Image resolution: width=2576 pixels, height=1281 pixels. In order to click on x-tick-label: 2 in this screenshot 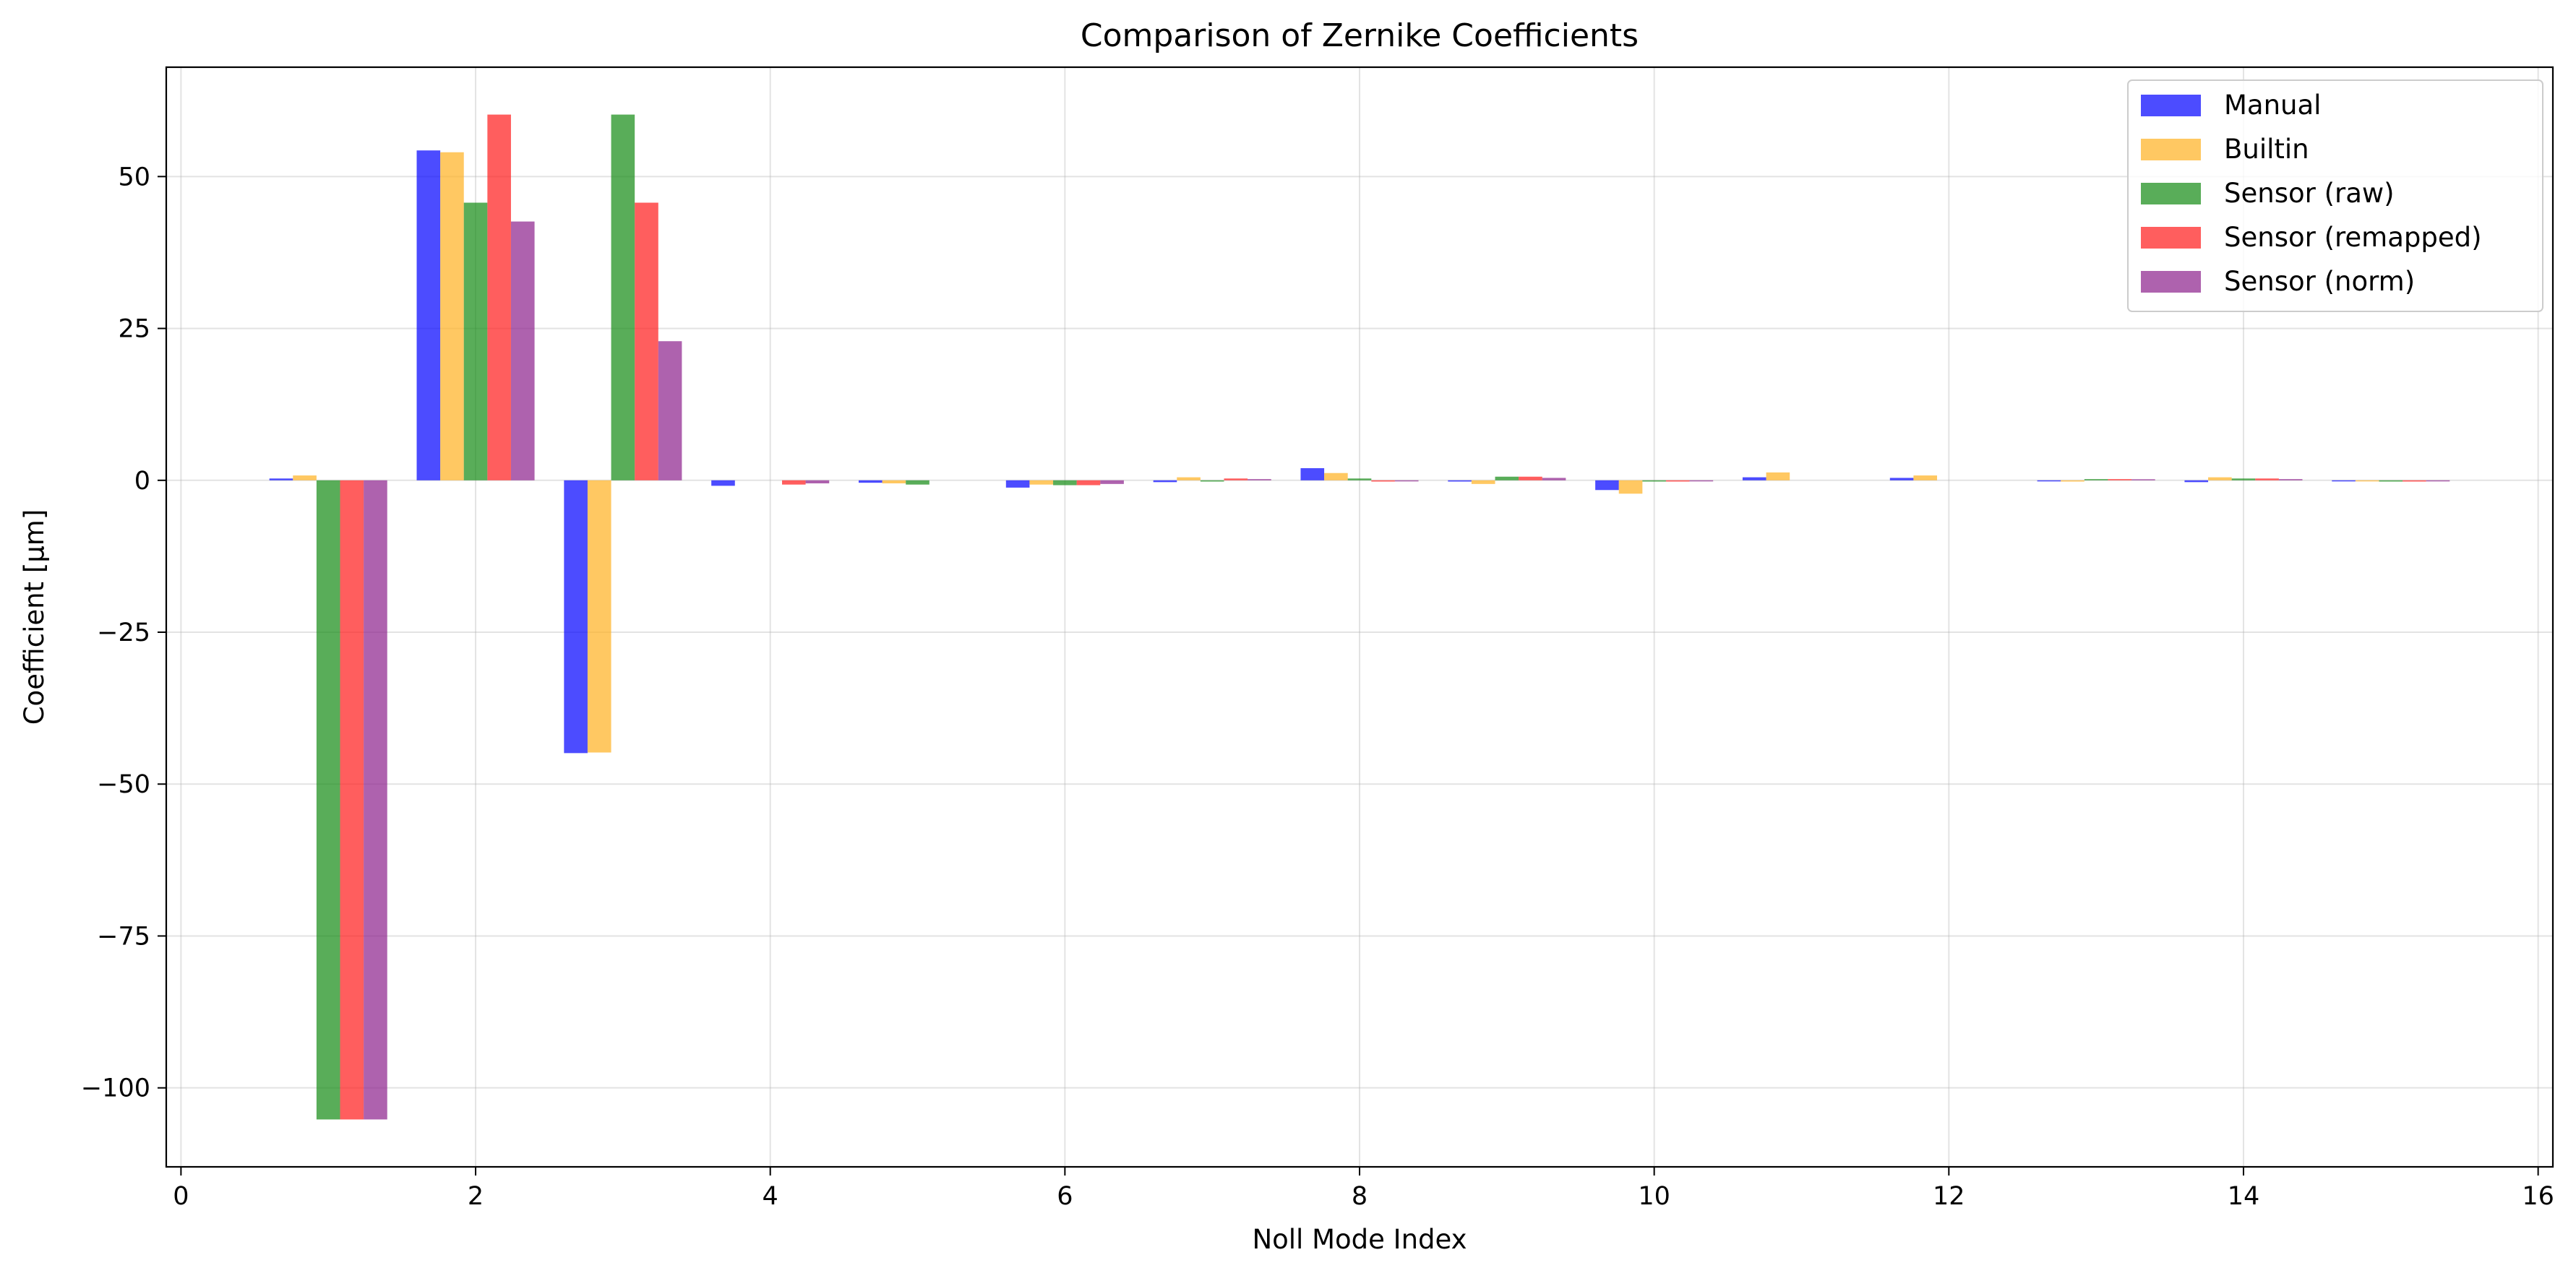, I will do `click(476, 1196)`.